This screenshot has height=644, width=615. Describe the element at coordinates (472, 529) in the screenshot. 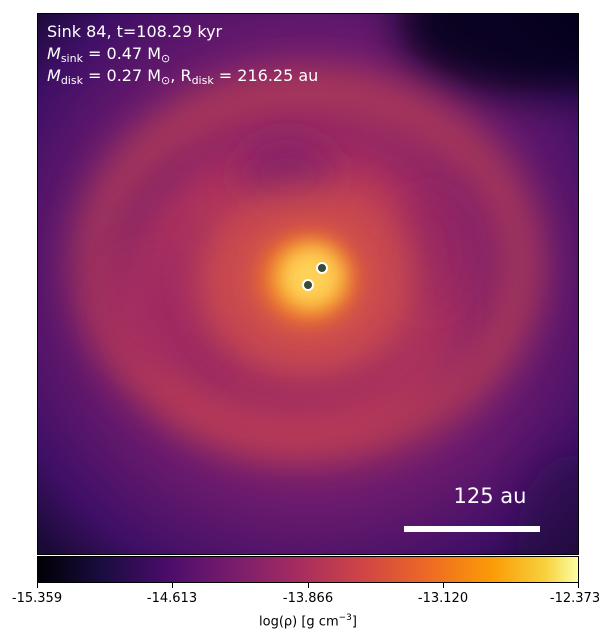

I see `scale-bar` at that location.